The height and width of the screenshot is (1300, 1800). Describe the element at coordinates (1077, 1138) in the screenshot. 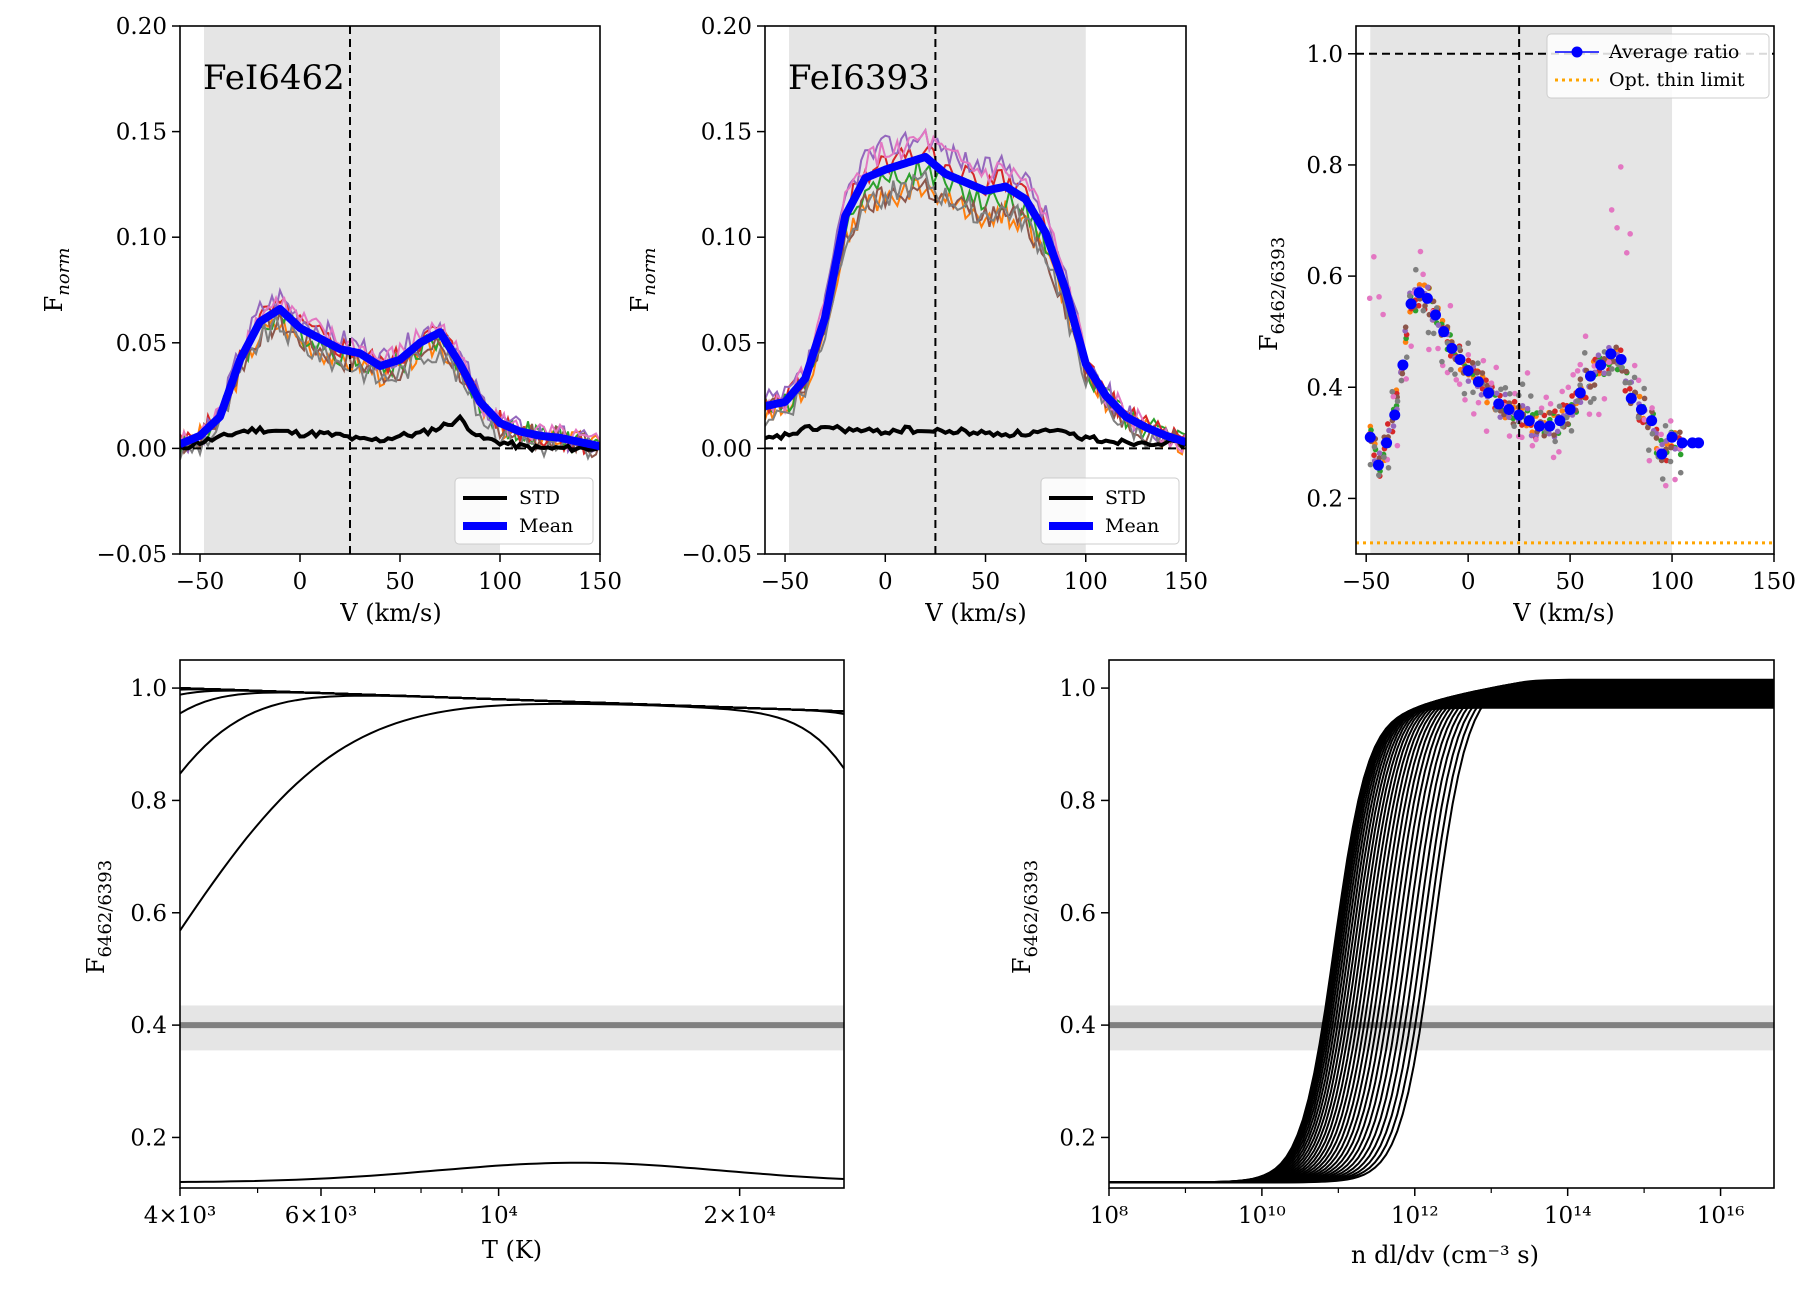

I see `ytick-label: 0.2` at that location.